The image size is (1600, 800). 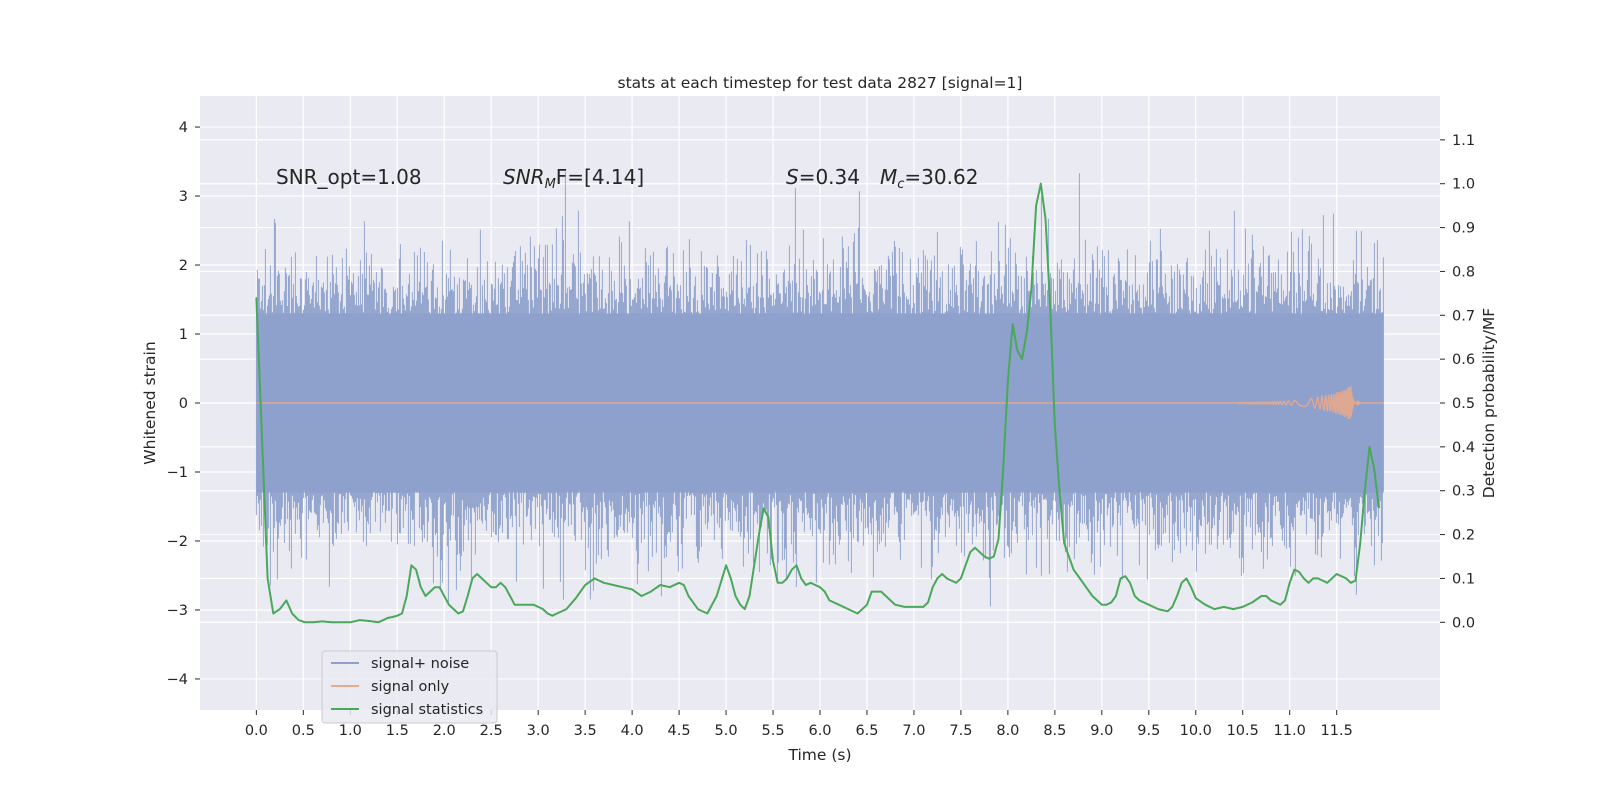 What do you see at coordinates (491, 731) in the screenshot?
I see `x-tick-label: 2.5` at bounding box center [491, 731].